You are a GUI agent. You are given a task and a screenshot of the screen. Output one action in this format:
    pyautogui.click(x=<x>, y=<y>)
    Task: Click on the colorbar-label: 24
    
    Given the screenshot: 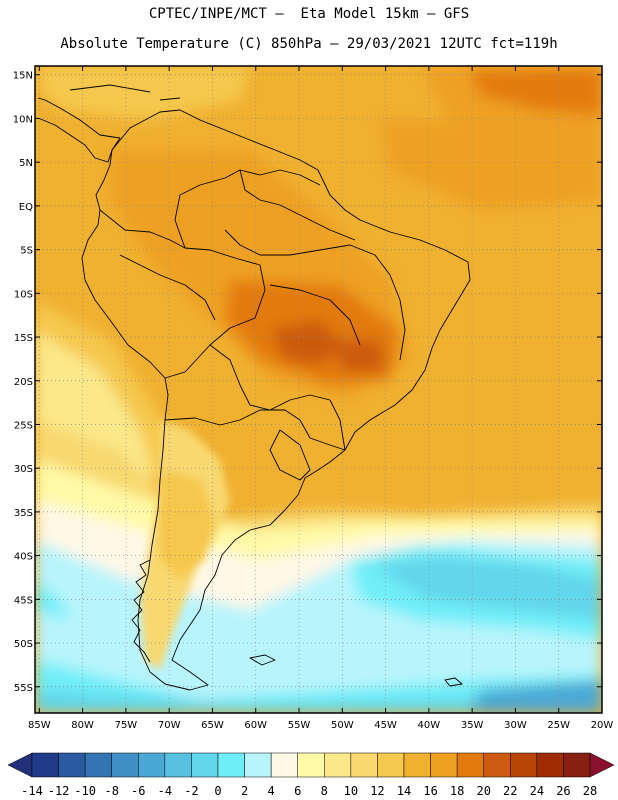 What is the action you would take?
    pyautogui.click(x=537, y=791)
    